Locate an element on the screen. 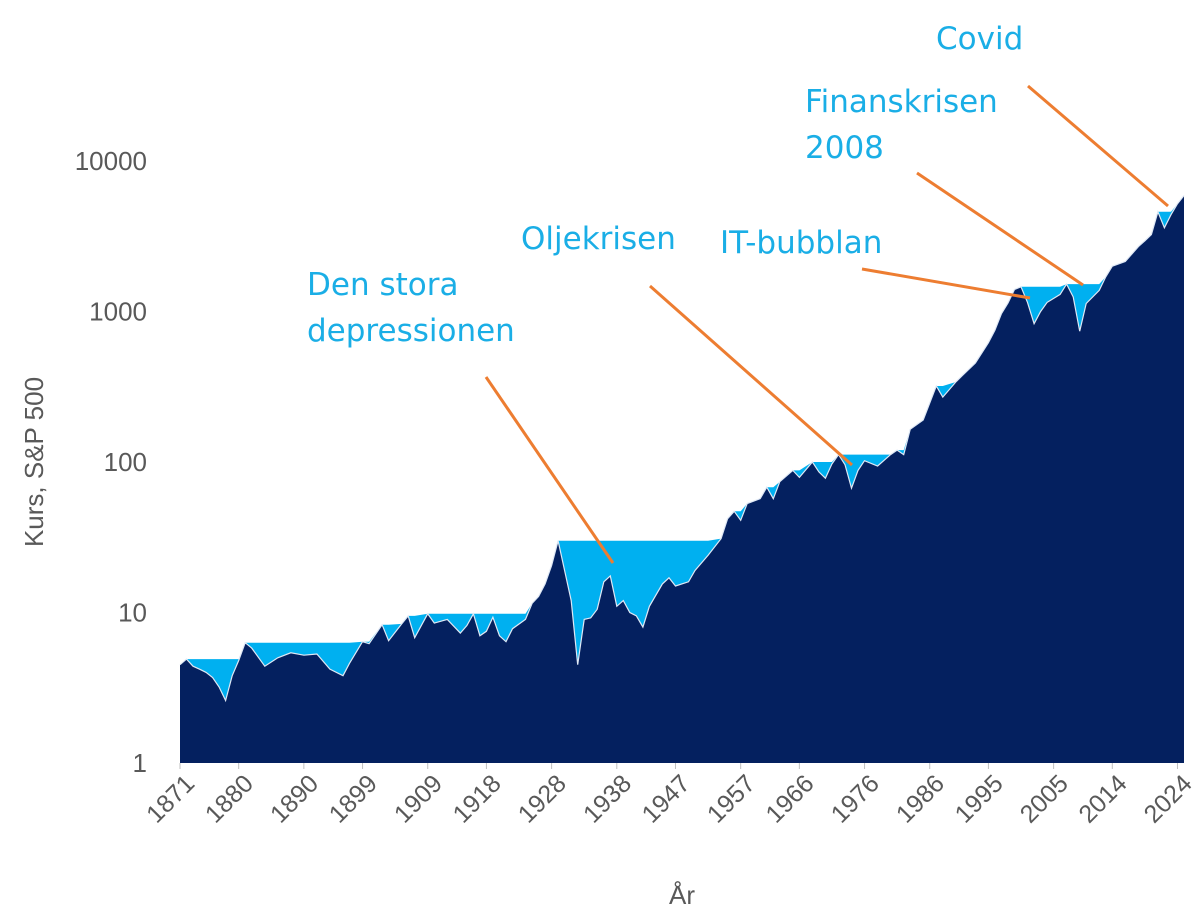 The width and height of the screenshot is (1195, 916). x-tick-label: 1918 is located at coordinates (477, 798).